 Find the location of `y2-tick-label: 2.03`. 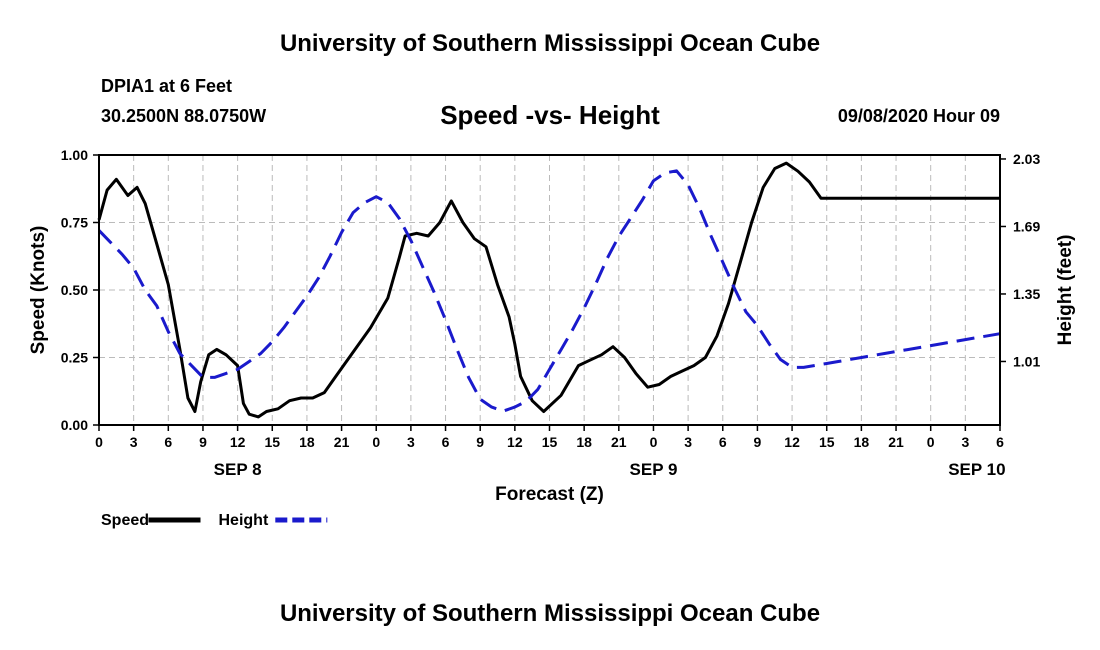

y2-tick-label: 2.03 is located at coordinates (1026, 159).